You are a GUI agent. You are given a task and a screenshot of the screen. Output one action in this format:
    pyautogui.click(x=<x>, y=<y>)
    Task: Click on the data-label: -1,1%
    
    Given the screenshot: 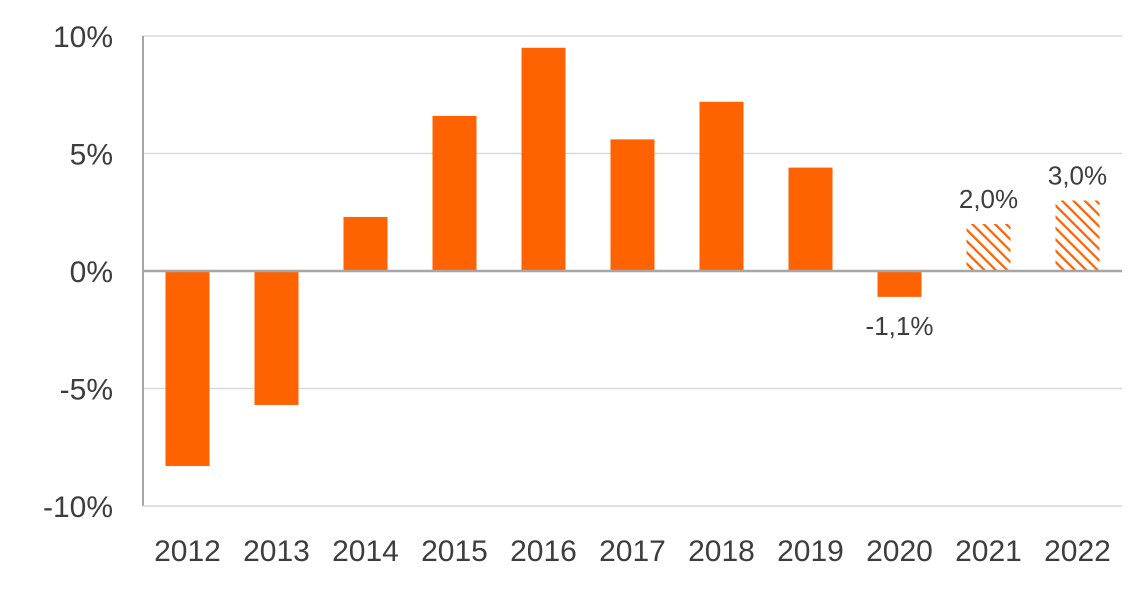 What is the action you would take?
    pyautogui.click(x=900, y=326)
    